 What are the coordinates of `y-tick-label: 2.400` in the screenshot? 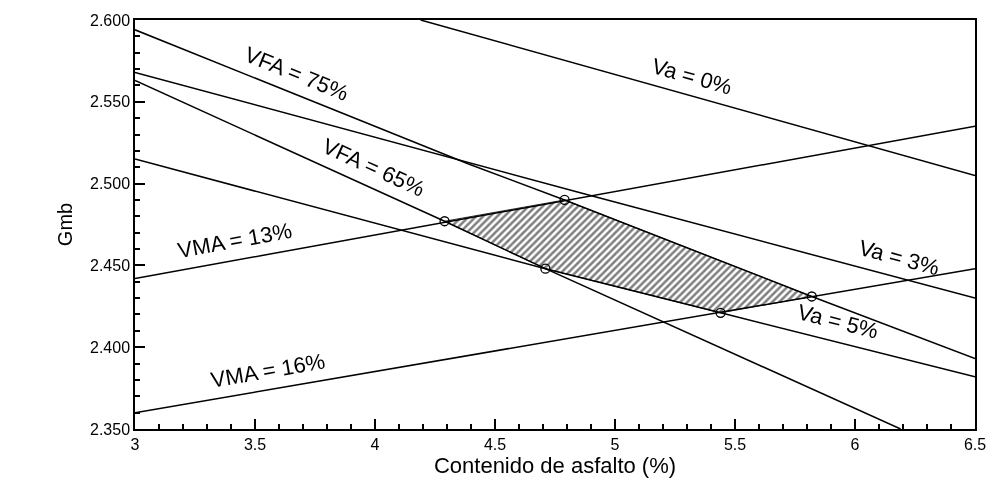 It's located at (110, 347).